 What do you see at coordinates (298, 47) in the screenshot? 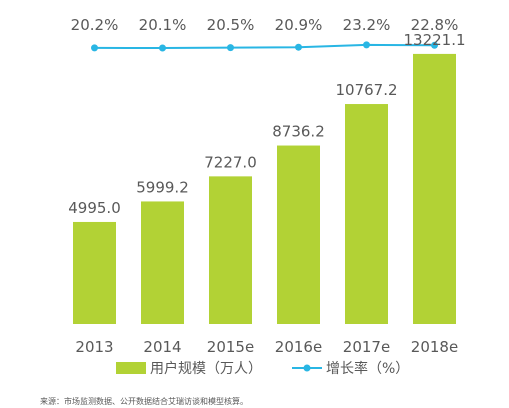
I see `growth-point-2016e` at bounding box center [298, 47].